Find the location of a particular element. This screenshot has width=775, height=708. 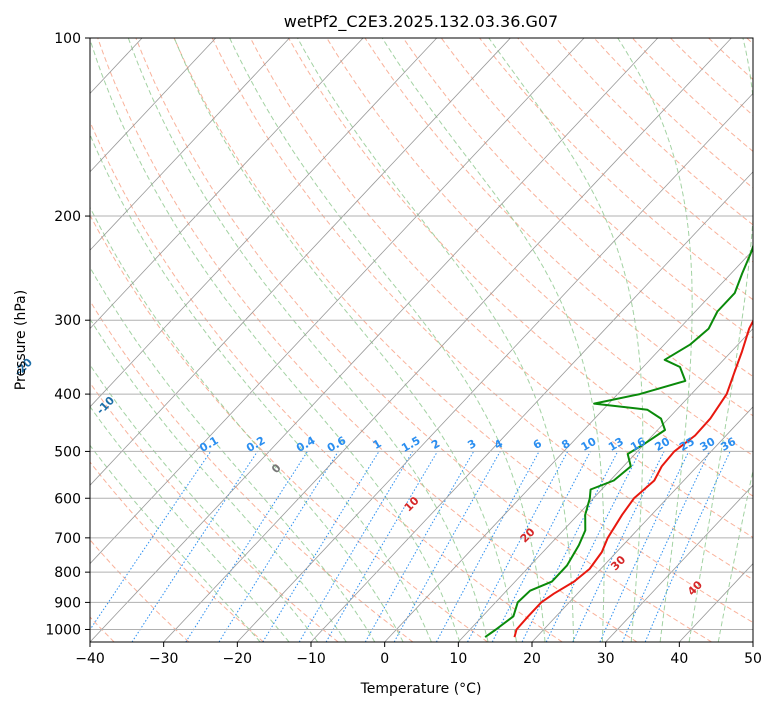

y-tick-label: 100 is located at coordinates (67, 39).